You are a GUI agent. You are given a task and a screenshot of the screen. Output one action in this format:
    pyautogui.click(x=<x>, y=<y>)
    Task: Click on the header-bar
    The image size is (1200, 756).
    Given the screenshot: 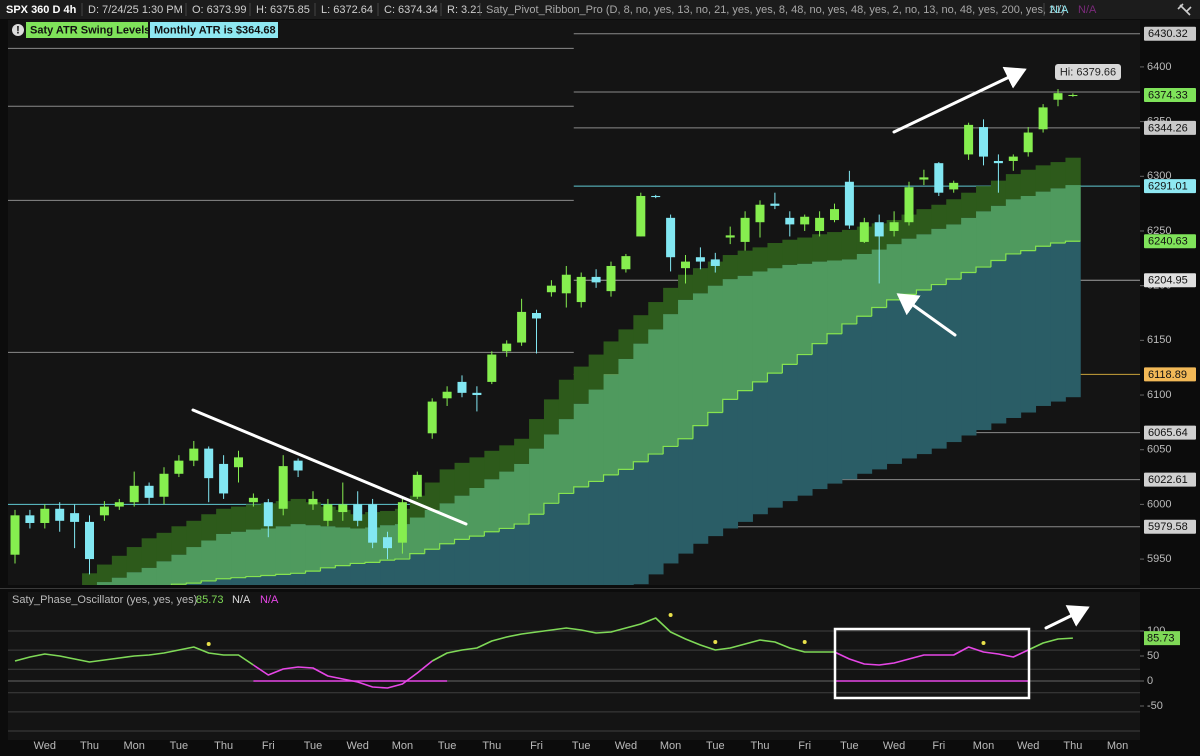 What is the action you would take?
    pyautogui.click(x=600, y=9)
    